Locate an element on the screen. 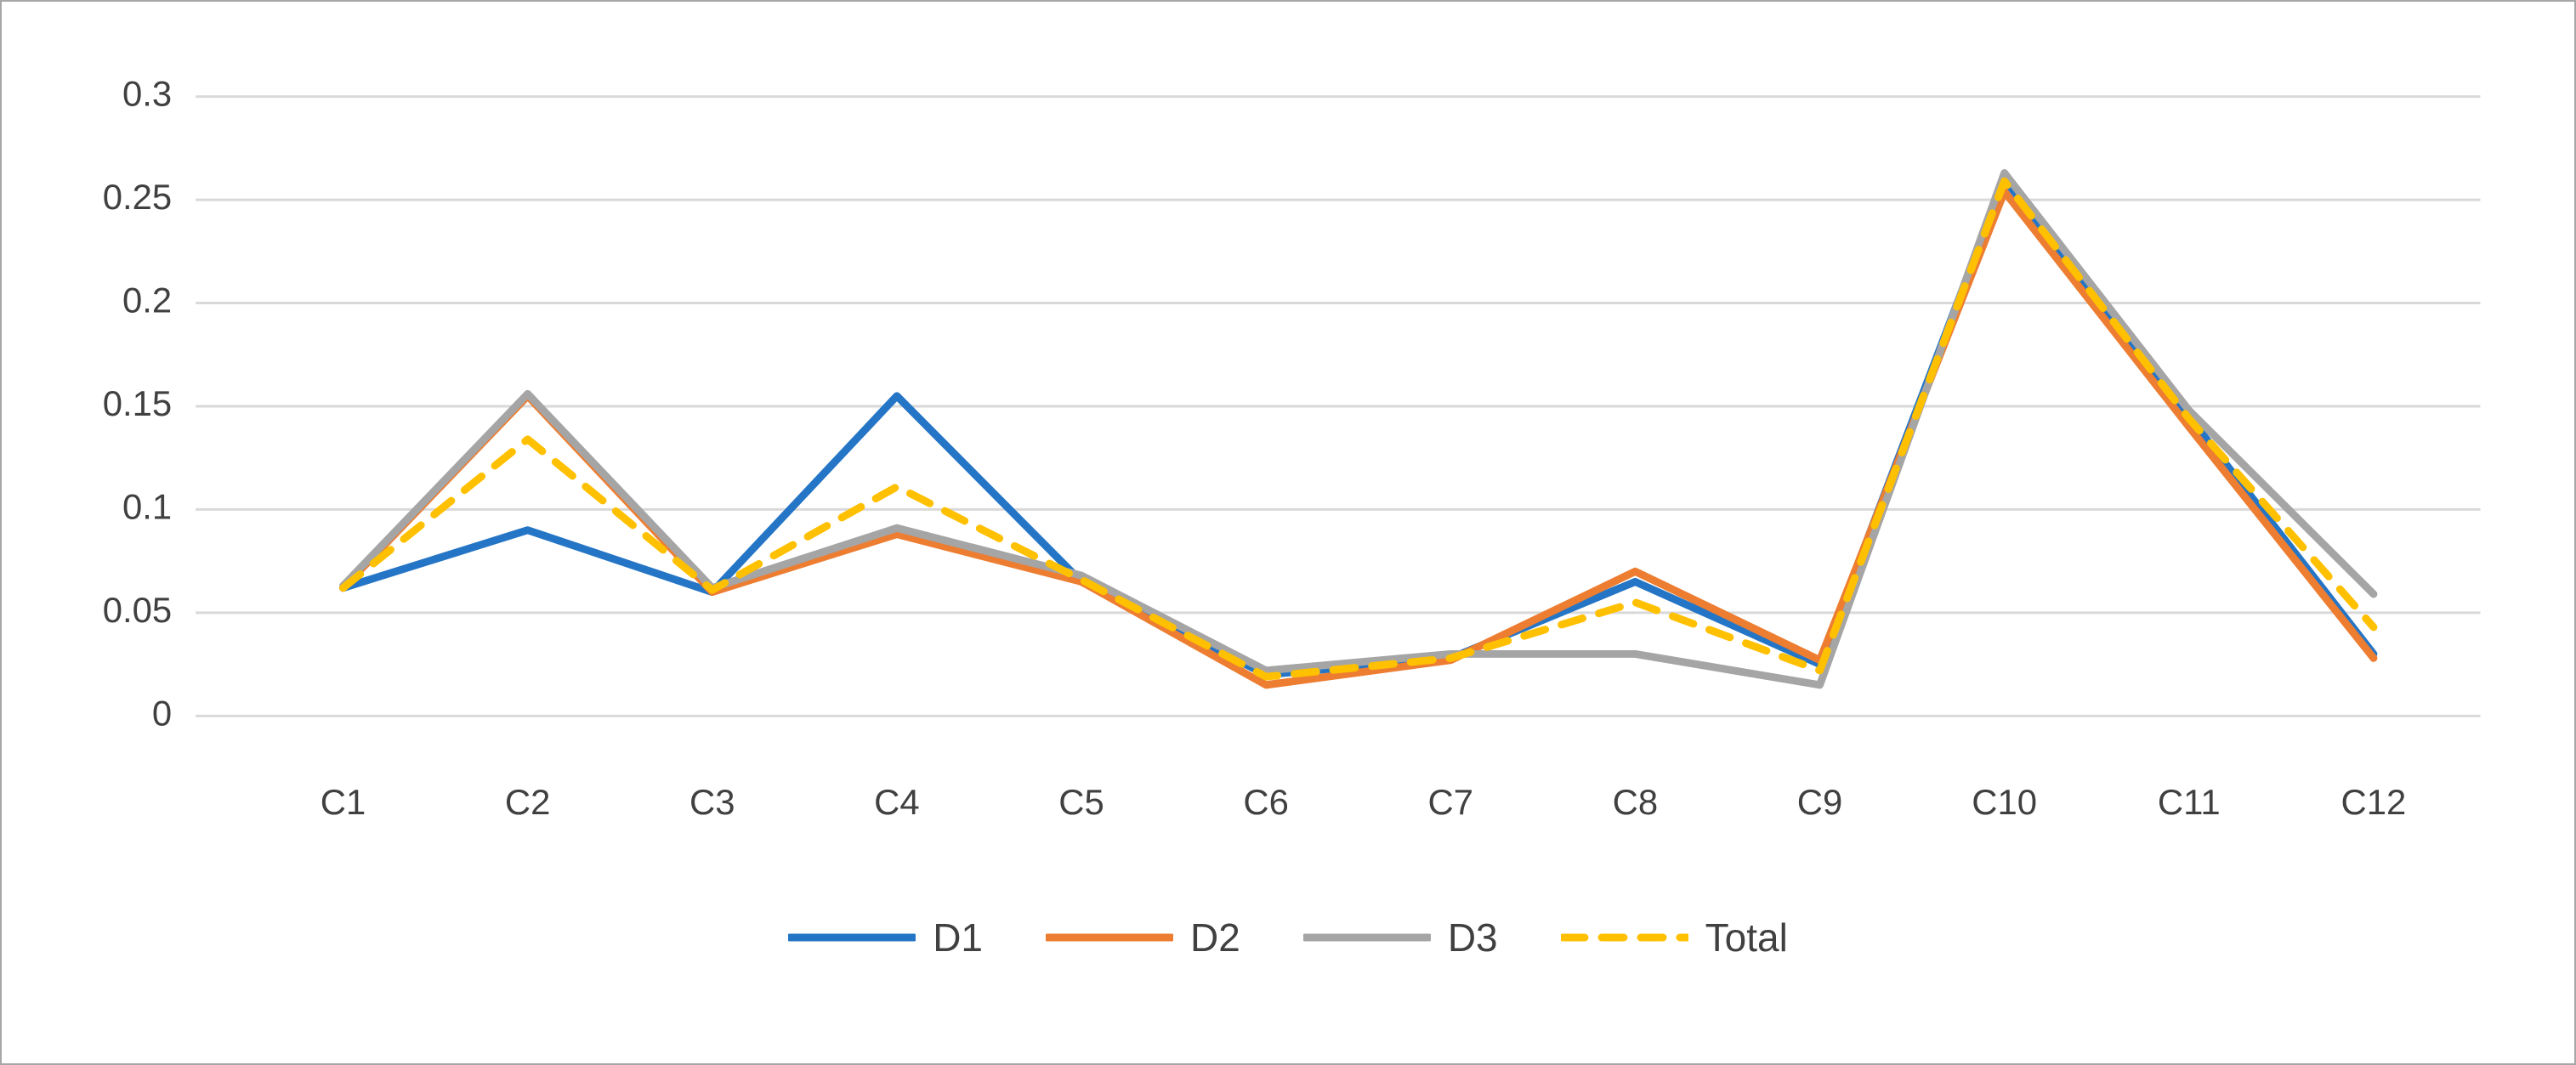  legend-label-d3: D3 is located at coordinates (1473, 937).